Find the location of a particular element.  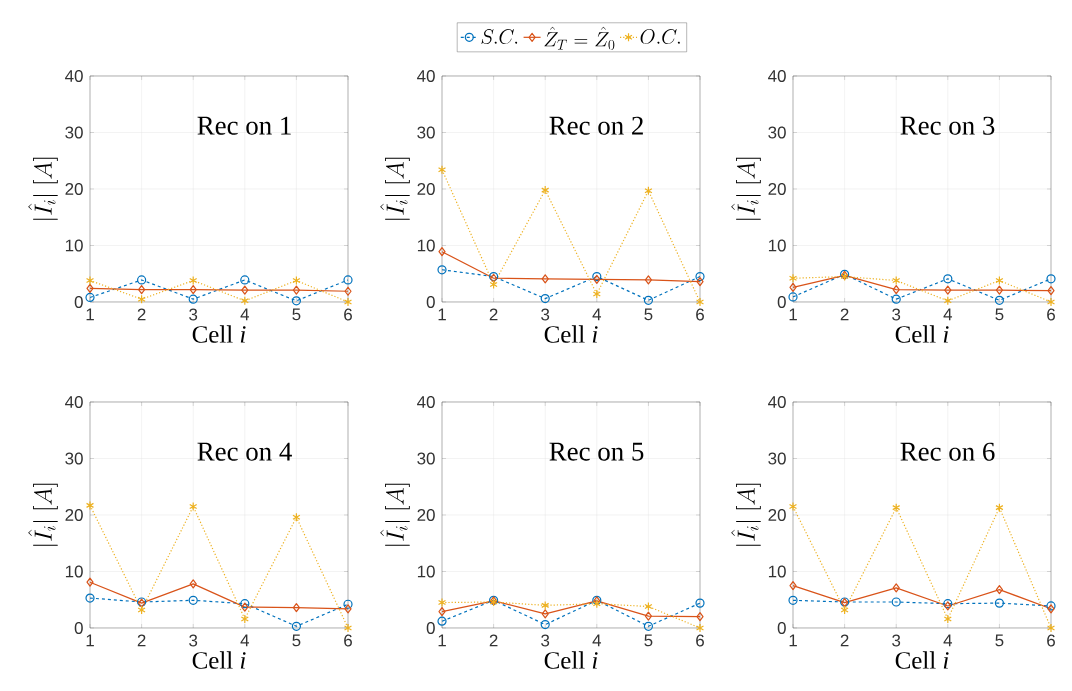

annotation: Rec on 5 is located at coordinates (596, 451).